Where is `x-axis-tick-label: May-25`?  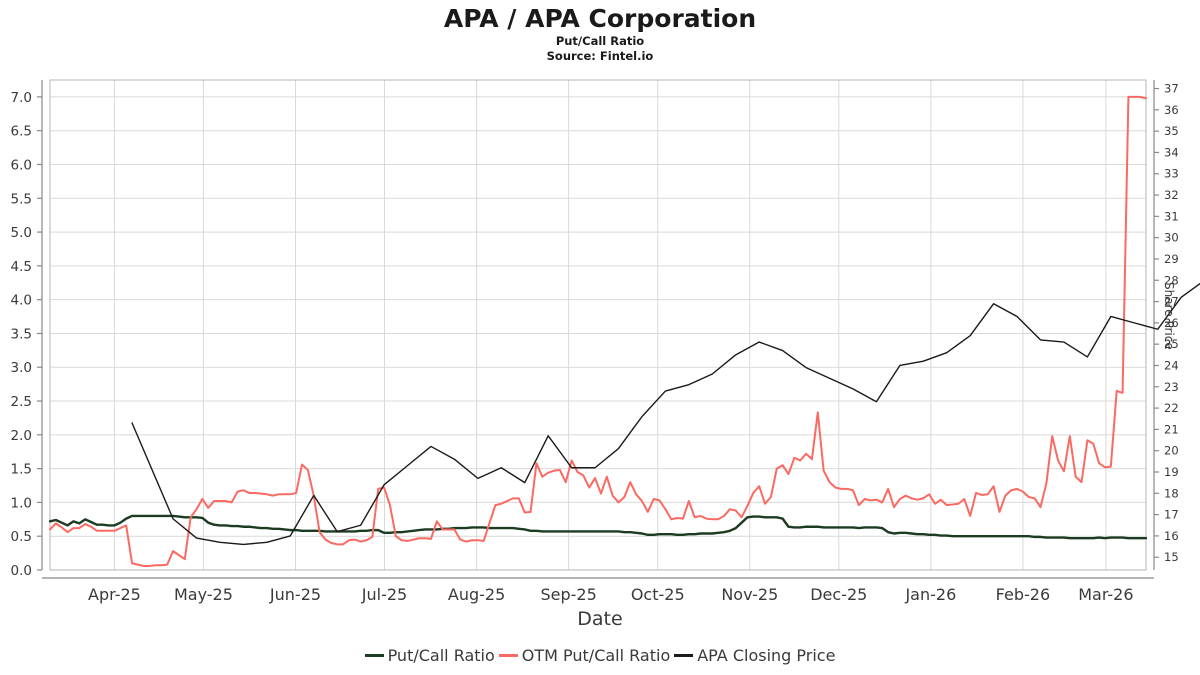
x-axis-tick-label: May-25 is located at coordinates (203, 594).